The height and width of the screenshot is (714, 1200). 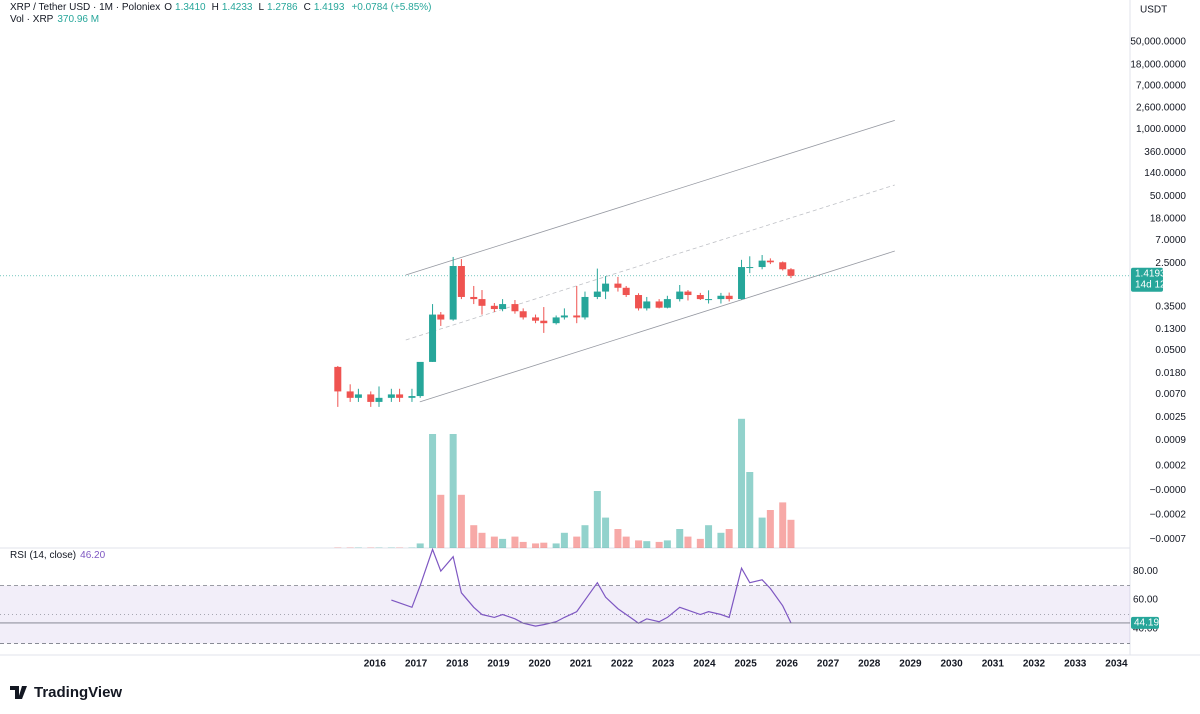 What do you see at coordinates (993, 664) in the screenshot?
I see `x-tick-label: 2031` at bounding box center [993, 664].